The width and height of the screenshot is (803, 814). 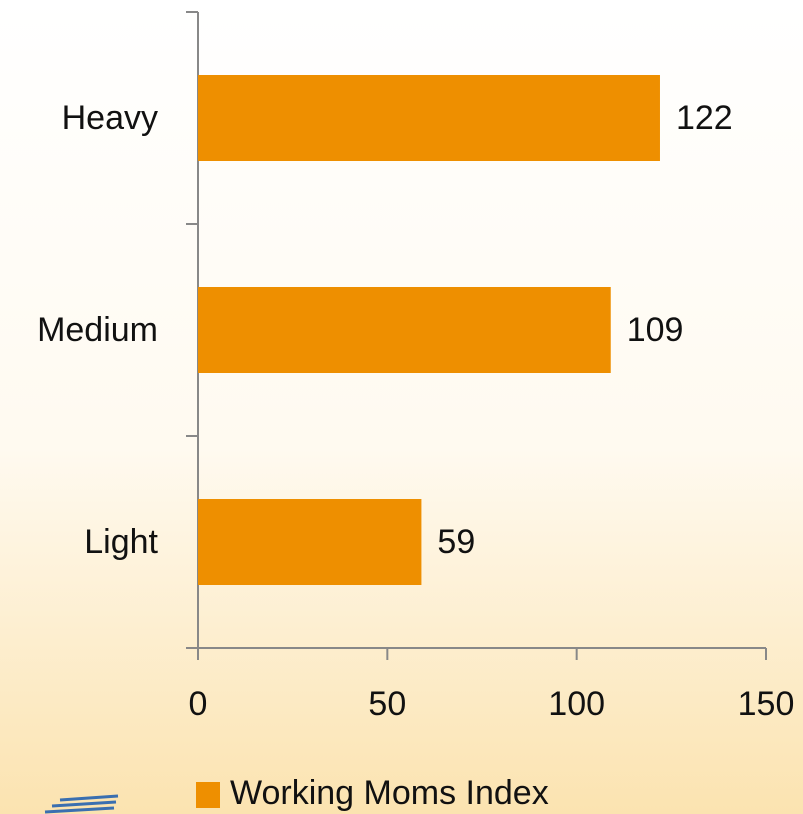 What do you see at coordinates (576, 704) in the screenshot?
I see `x-tick-label: 100` at bounding box center [576, 704].